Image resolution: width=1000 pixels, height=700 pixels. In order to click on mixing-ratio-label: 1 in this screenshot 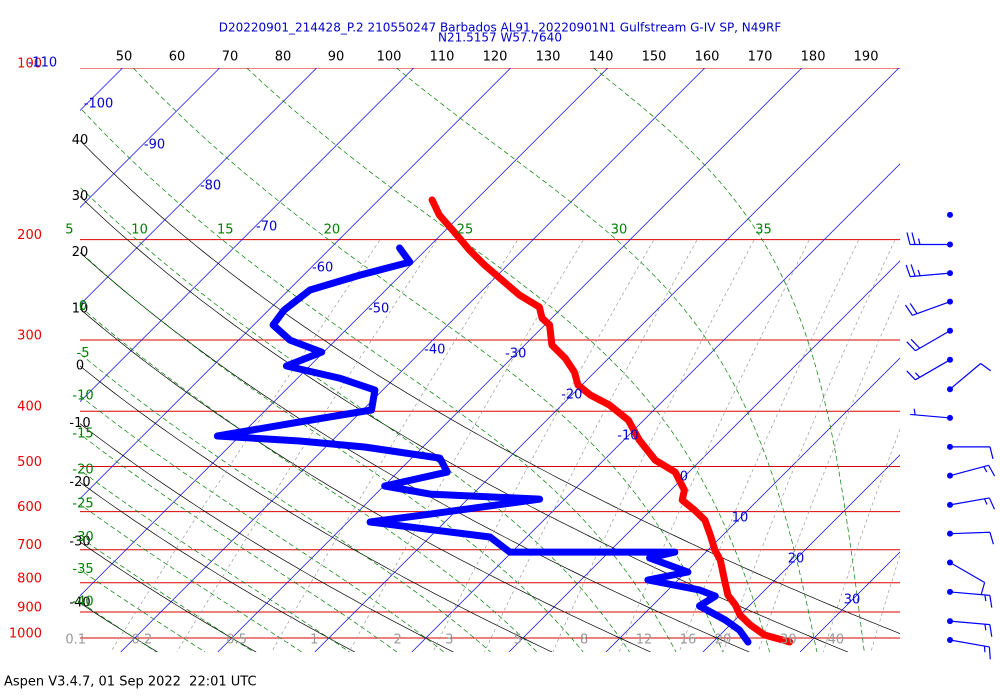, I will do `click(314, 640)`.